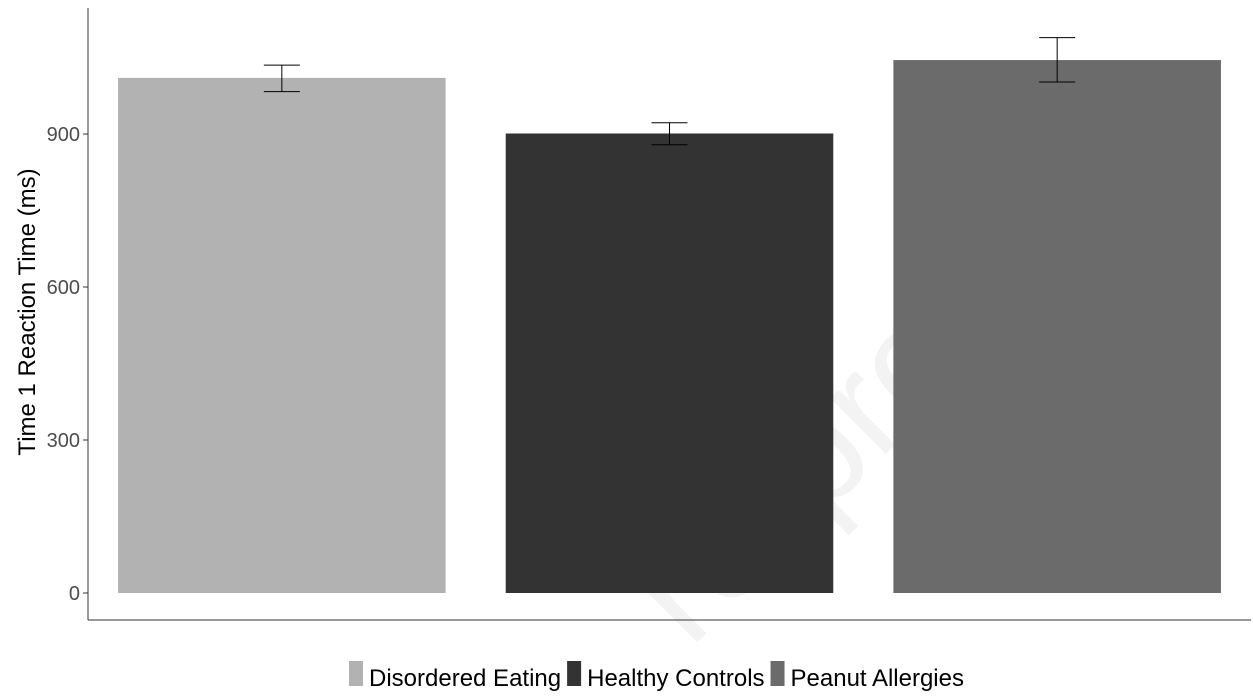  Describe the element at coordinates (63, 135) in the screenshot. I see `y-tick-label: 900` at that location.